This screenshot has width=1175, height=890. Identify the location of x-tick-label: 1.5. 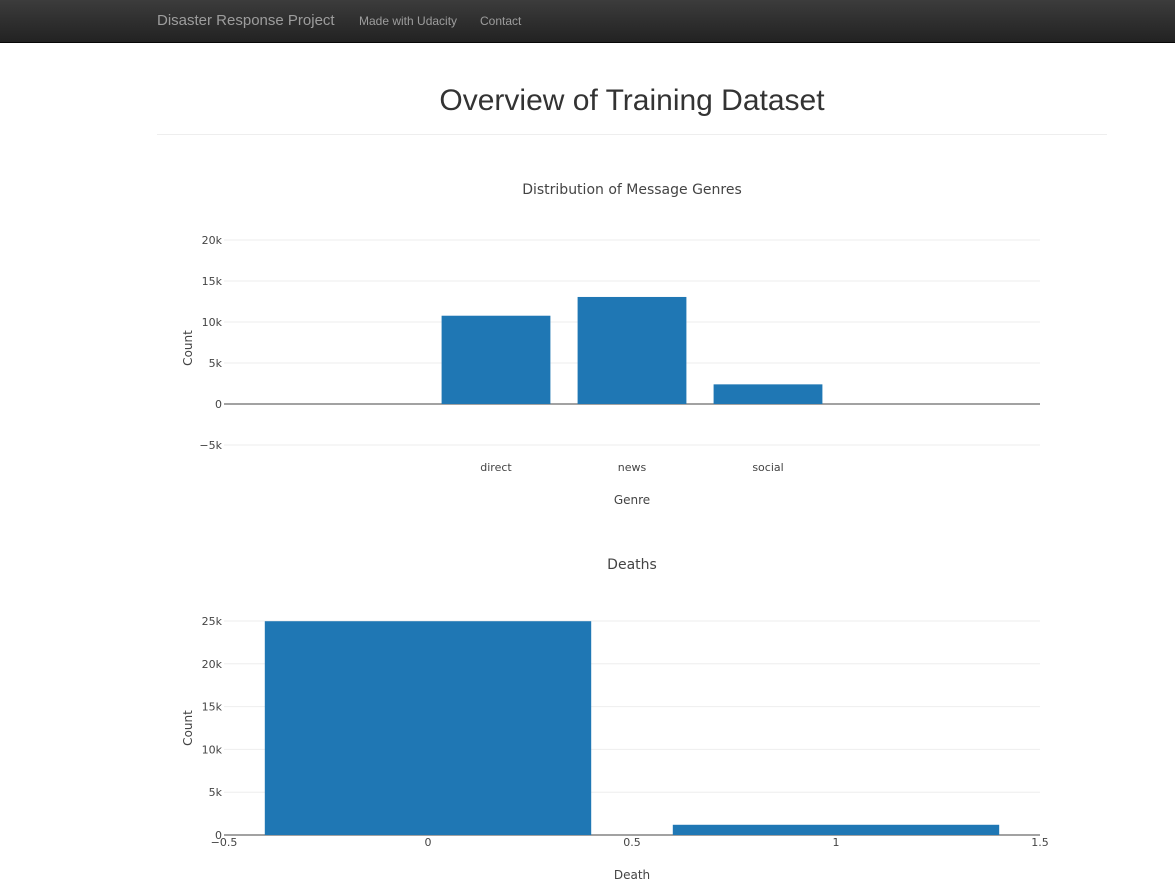
(1040, 842).